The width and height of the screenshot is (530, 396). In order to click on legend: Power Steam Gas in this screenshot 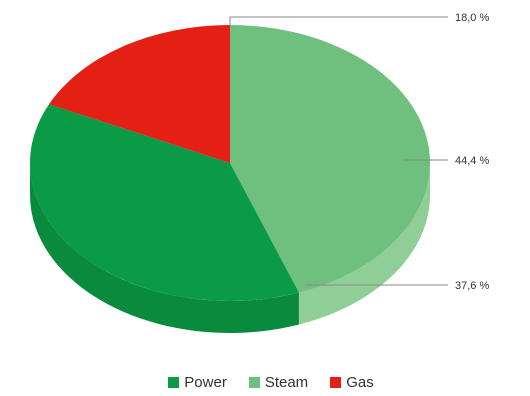, I will do `click(265, 382)`.